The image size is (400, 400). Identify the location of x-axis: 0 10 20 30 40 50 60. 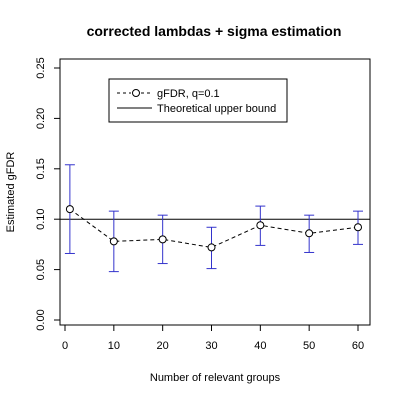
(213, 338).